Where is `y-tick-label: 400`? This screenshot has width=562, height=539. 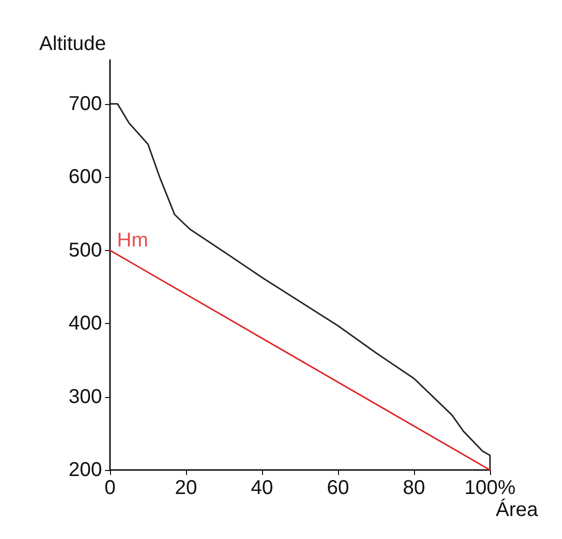
y-tick-label: 400 is located at coordinates (85, 323).